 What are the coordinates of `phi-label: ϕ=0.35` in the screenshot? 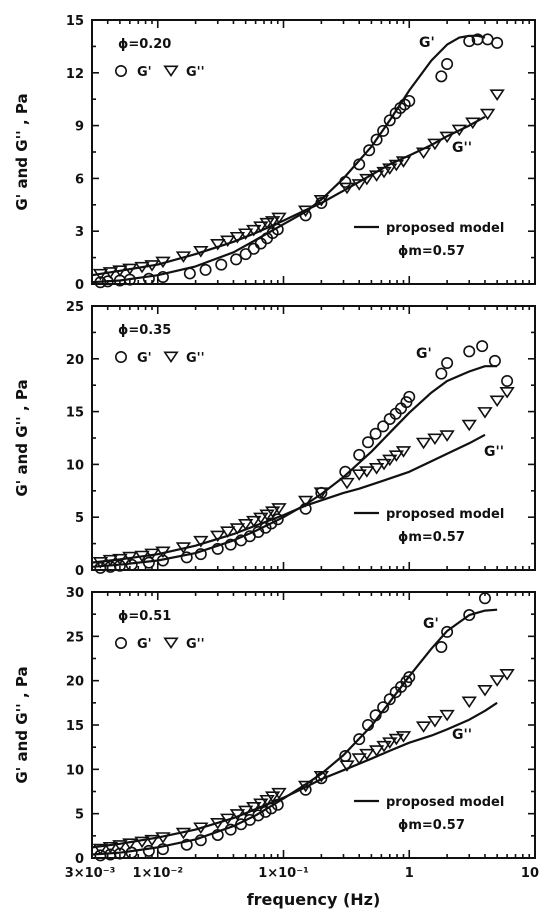 It's located at (144, 330).